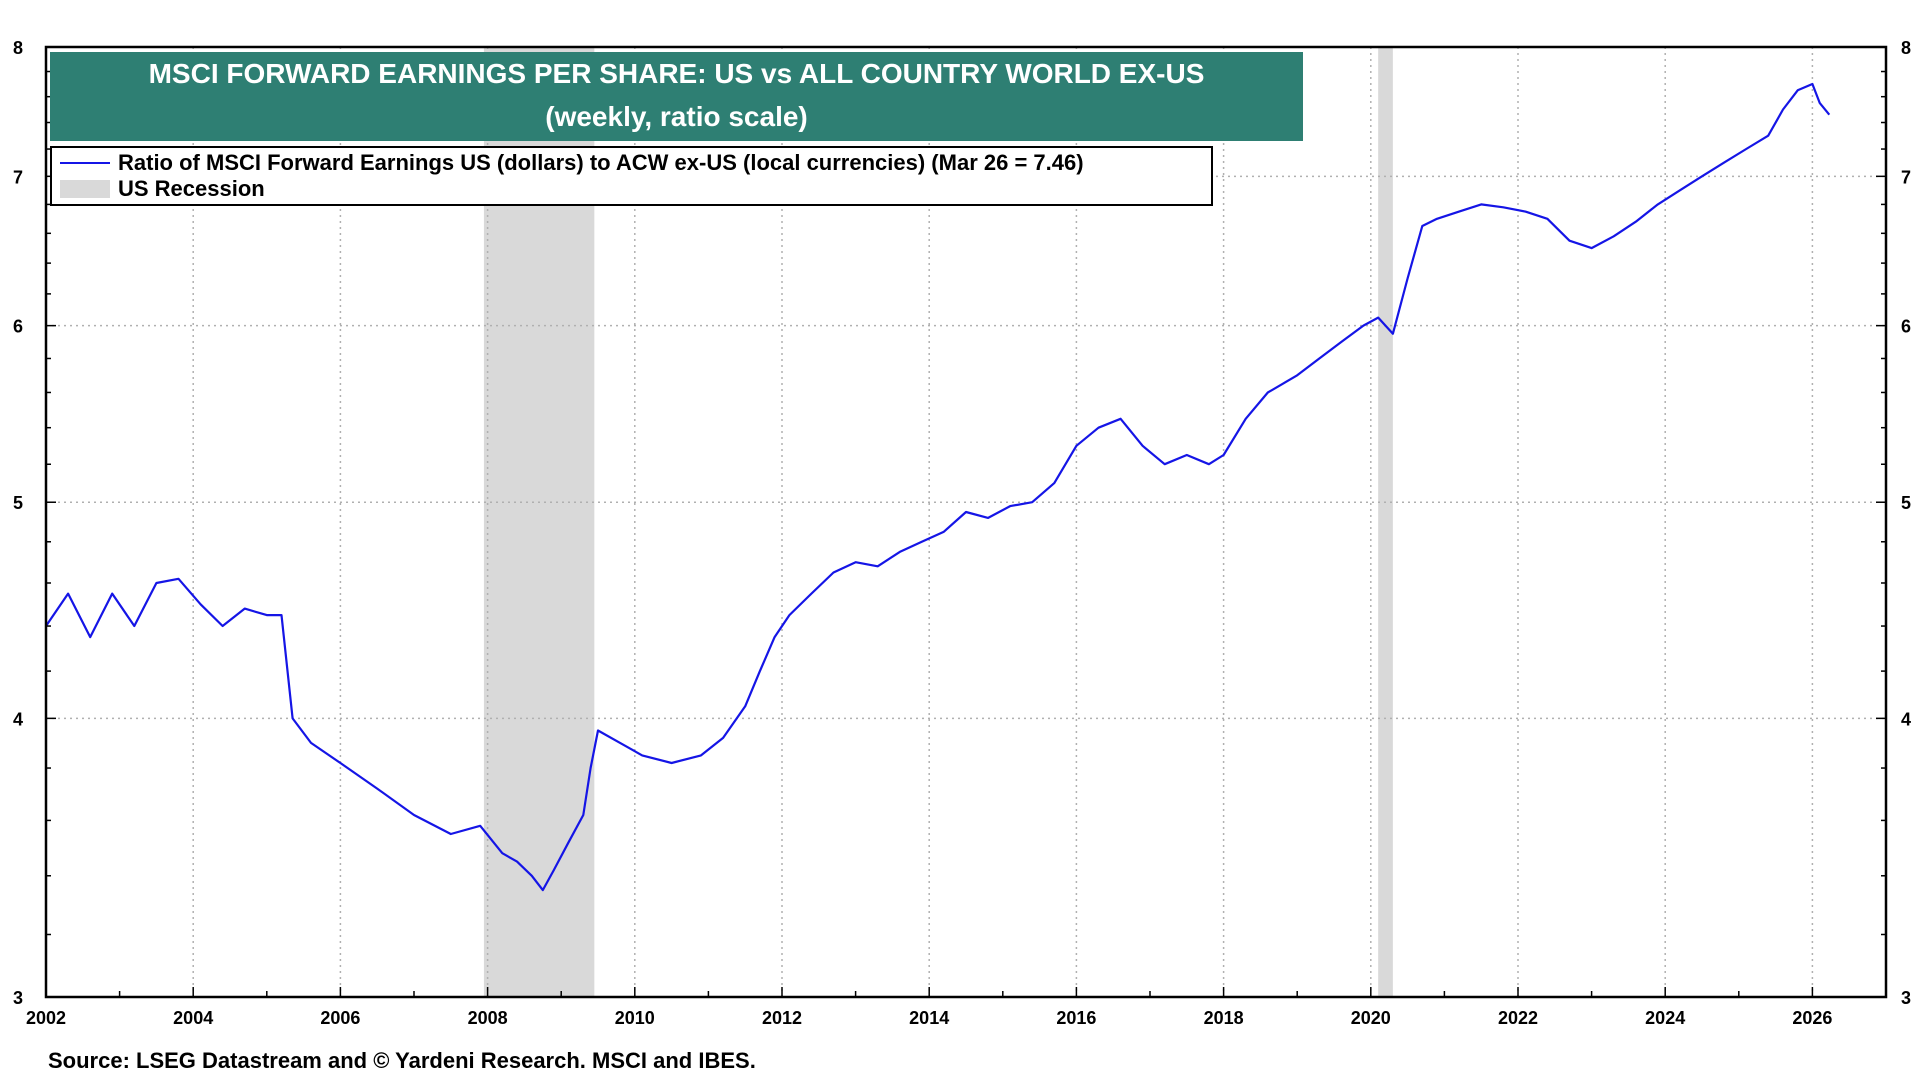  What do you see at coordinates (1906, 503) in the screenshot?
I see `y-tick-label-right-5: 5` at bounding box center [1906, 503].